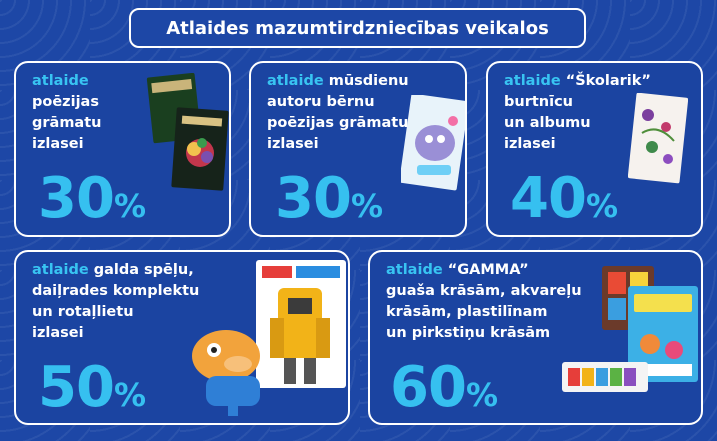 The height and width of the screenshot is (441, 717). What do you see at coordinates (630, 329) in the screenshot?
I see `paints-image` at bounding box center [630, 329].